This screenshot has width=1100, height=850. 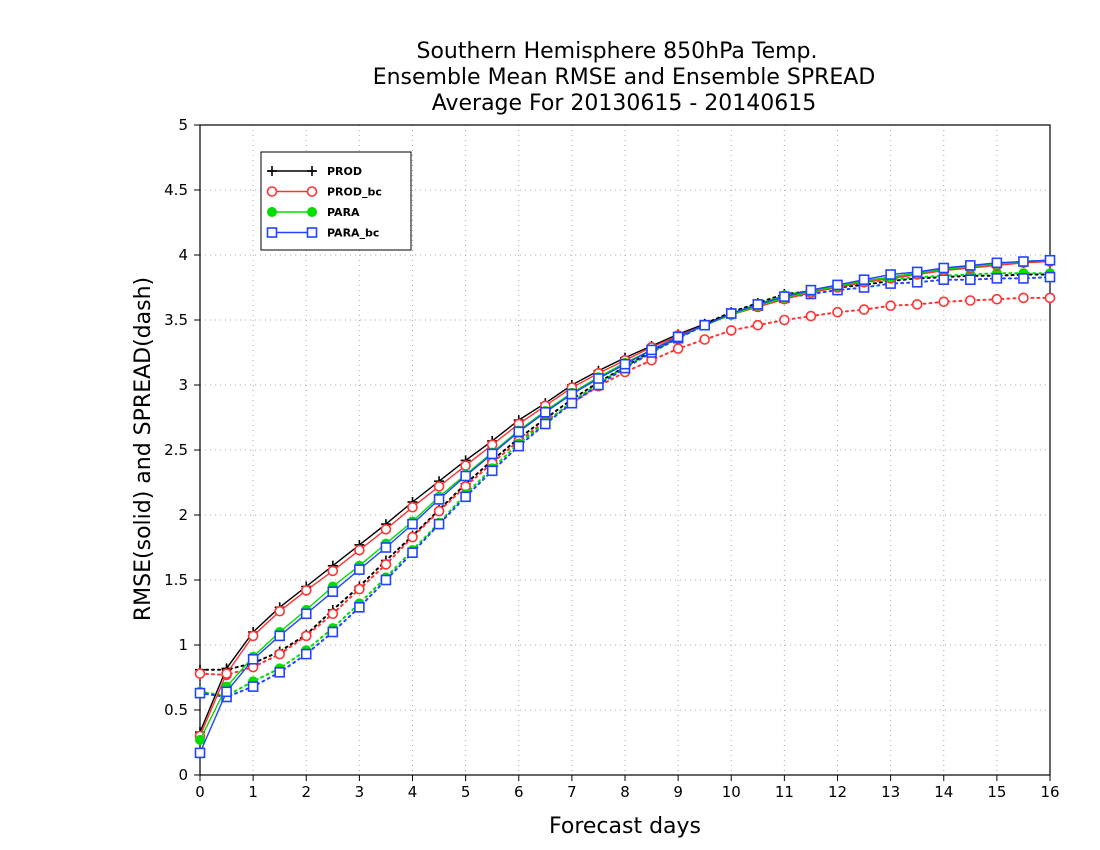 I want to click on y-tick-label: 5, so click(x=183, y=125).